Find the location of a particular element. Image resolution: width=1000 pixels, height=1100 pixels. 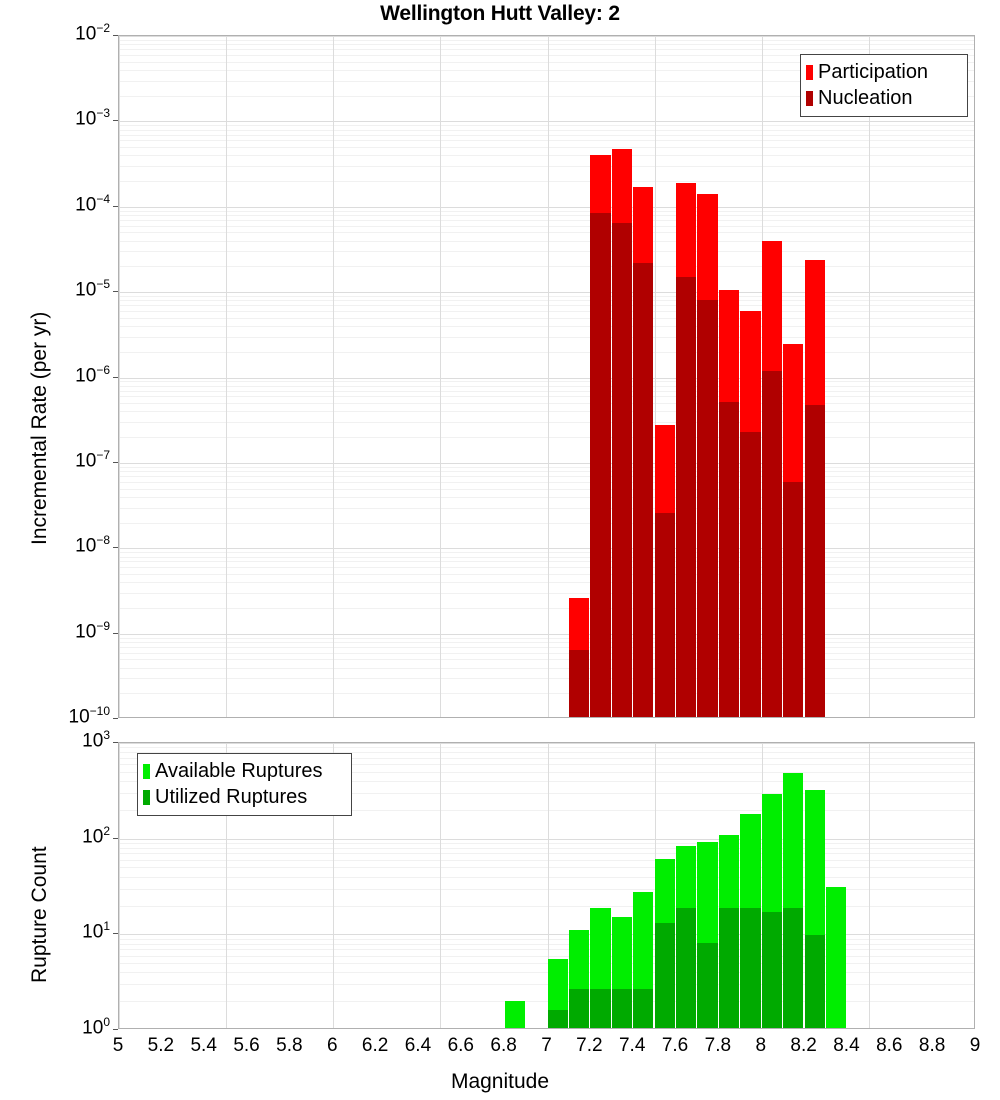

x-tick-label: 5.6 is located at coordinates (246, 1045).